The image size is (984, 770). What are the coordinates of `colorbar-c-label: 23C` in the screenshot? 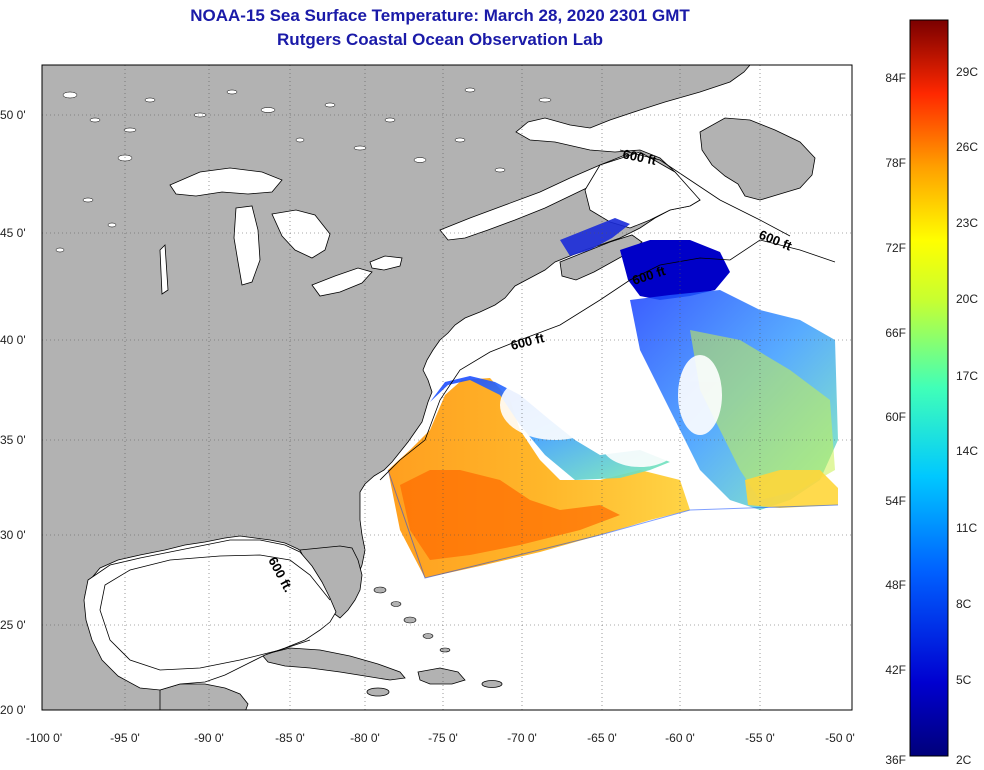 It's located at (967, 223).